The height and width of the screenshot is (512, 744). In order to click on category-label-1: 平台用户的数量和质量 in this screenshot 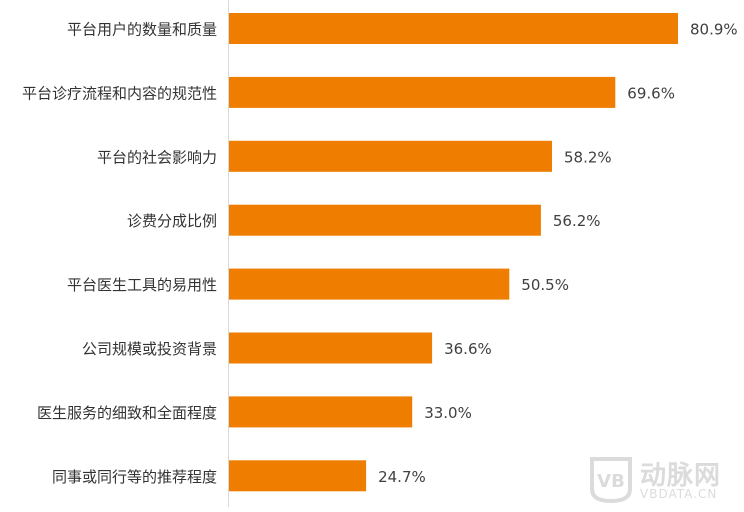, I will do `click(142, 30)`.